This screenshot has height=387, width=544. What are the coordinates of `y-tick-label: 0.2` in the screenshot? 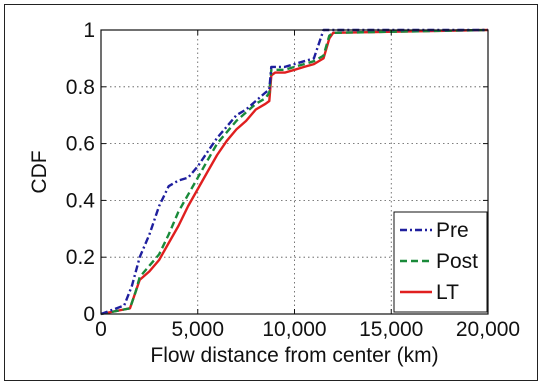 It's located at (80, 257).